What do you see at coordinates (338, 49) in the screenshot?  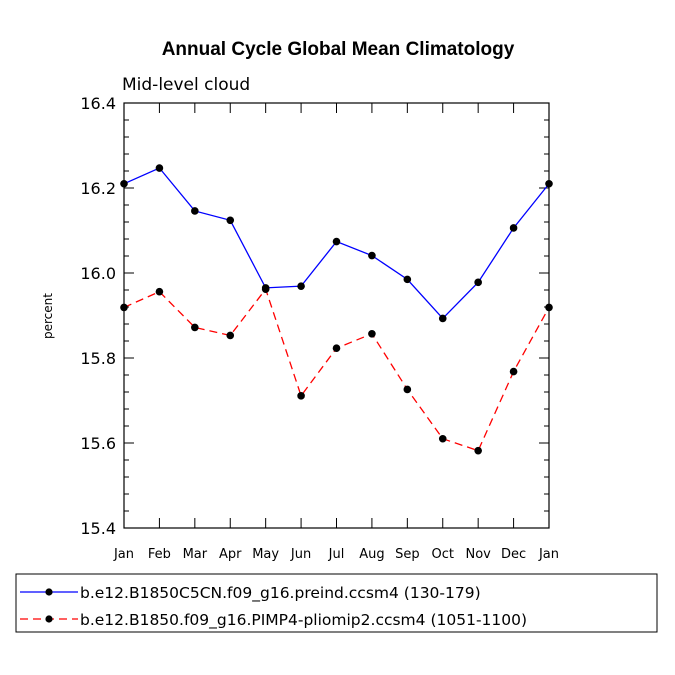 I see `chart-title: Annual Cycle Global Mean Climatology` at bounding box center [338, 49].